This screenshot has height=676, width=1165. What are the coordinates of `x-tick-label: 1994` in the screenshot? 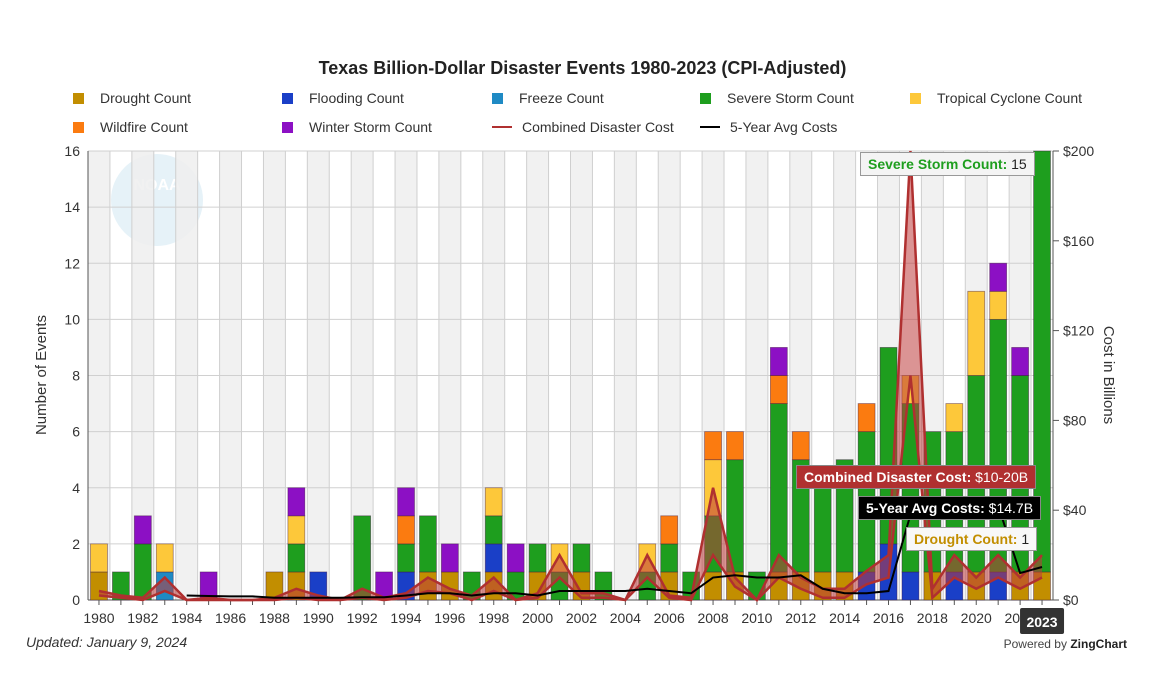 It's located at (405, 618).